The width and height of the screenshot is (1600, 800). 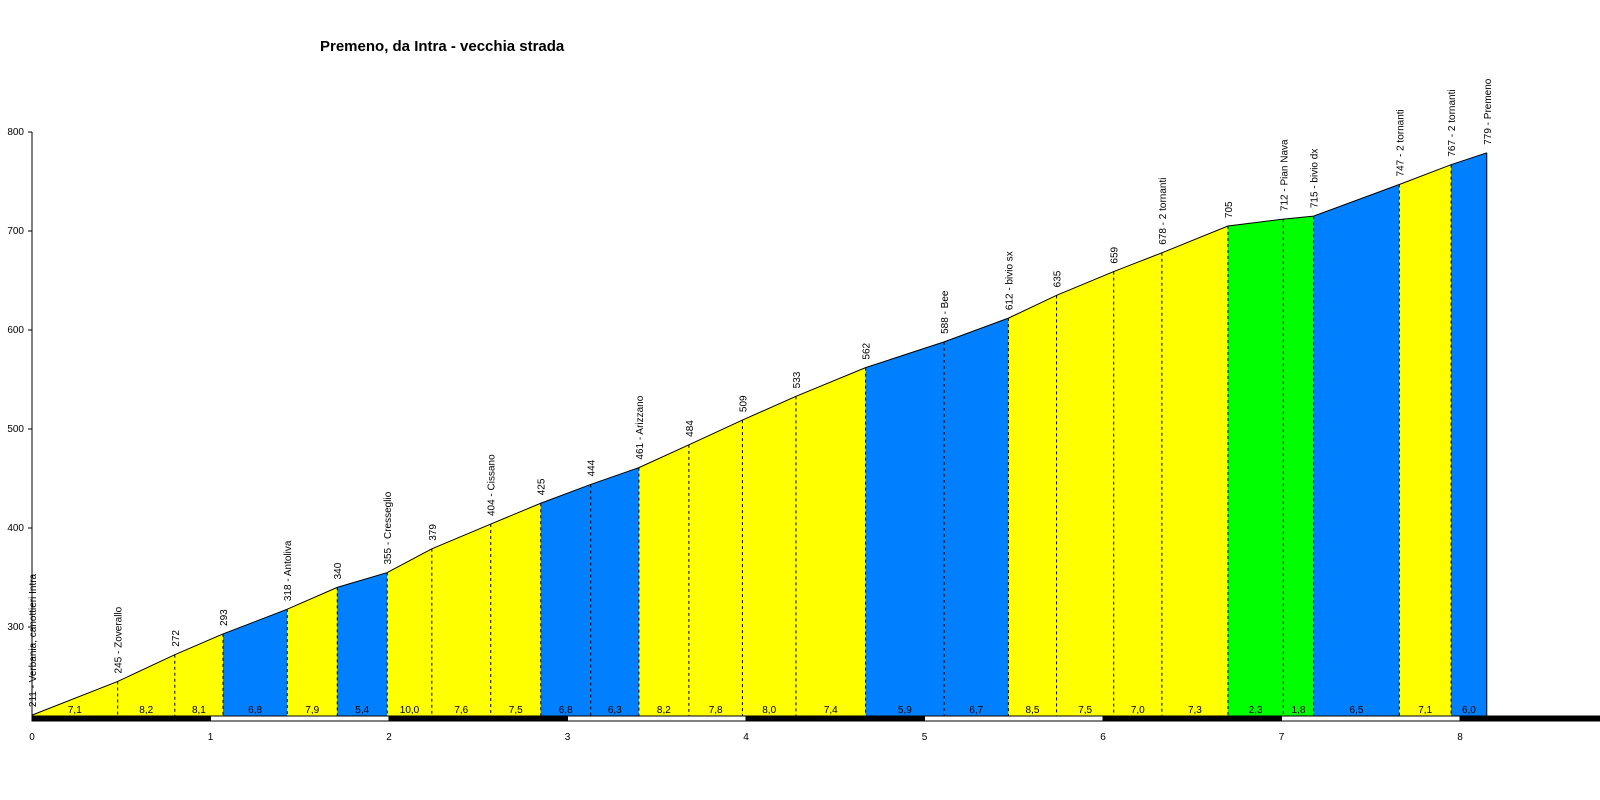 I want to click on point-label: 588 - Bee, so click(x=945, y=312).